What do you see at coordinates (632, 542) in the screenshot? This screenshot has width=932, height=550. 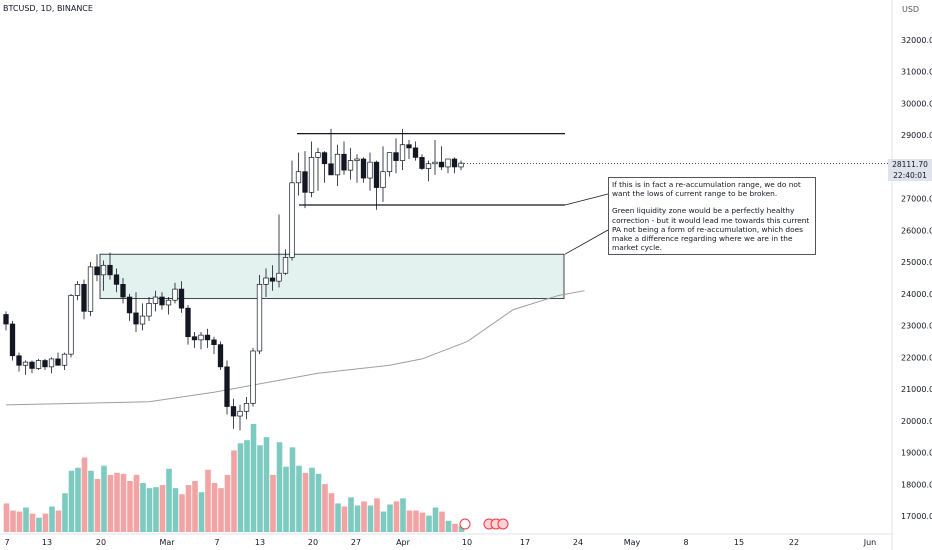 I see `time-tick-label: May` at bounding box center [632, 542].